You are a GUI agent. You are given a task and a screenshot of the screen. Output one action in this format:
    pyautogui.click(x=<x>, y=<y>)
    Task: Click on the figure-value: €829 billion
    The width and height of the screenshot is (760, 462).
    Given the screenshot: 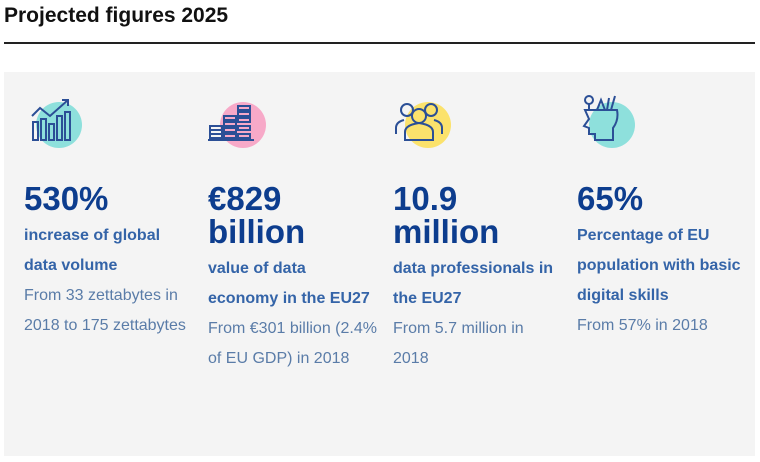 What is the action you would take?
    pyautogui.click(x=257, y=215)
    